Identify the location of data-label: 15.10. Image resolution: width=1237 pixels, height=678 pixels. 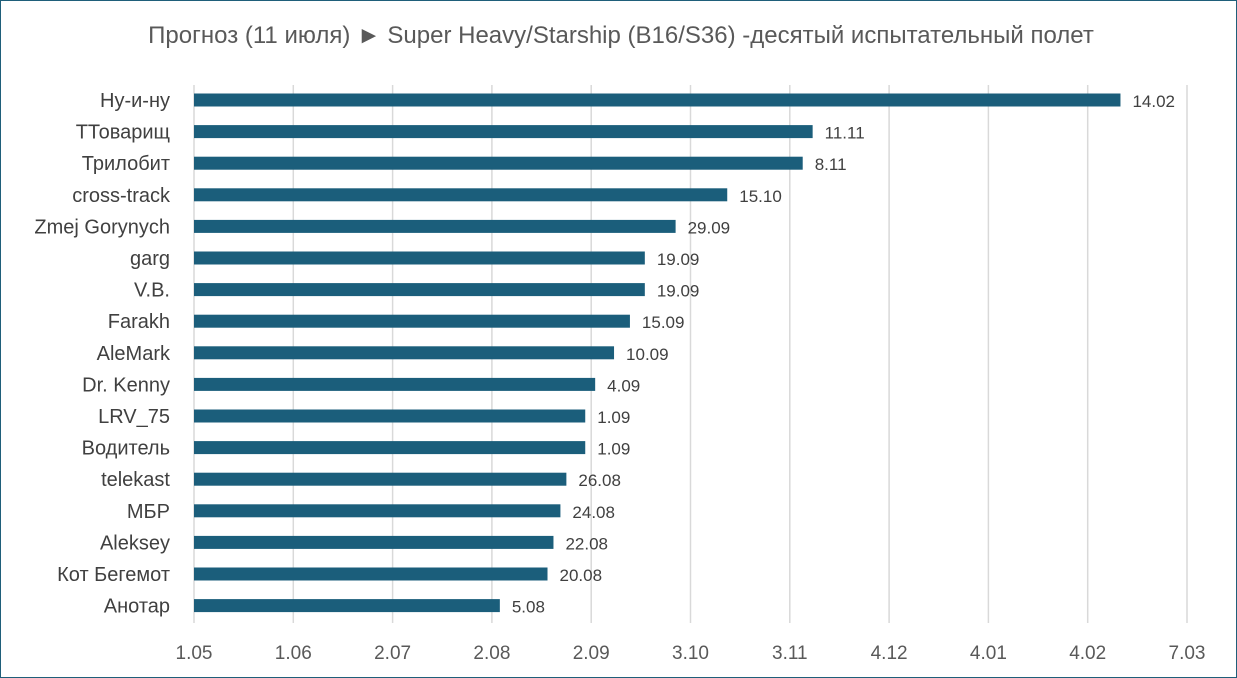
(760, 196).